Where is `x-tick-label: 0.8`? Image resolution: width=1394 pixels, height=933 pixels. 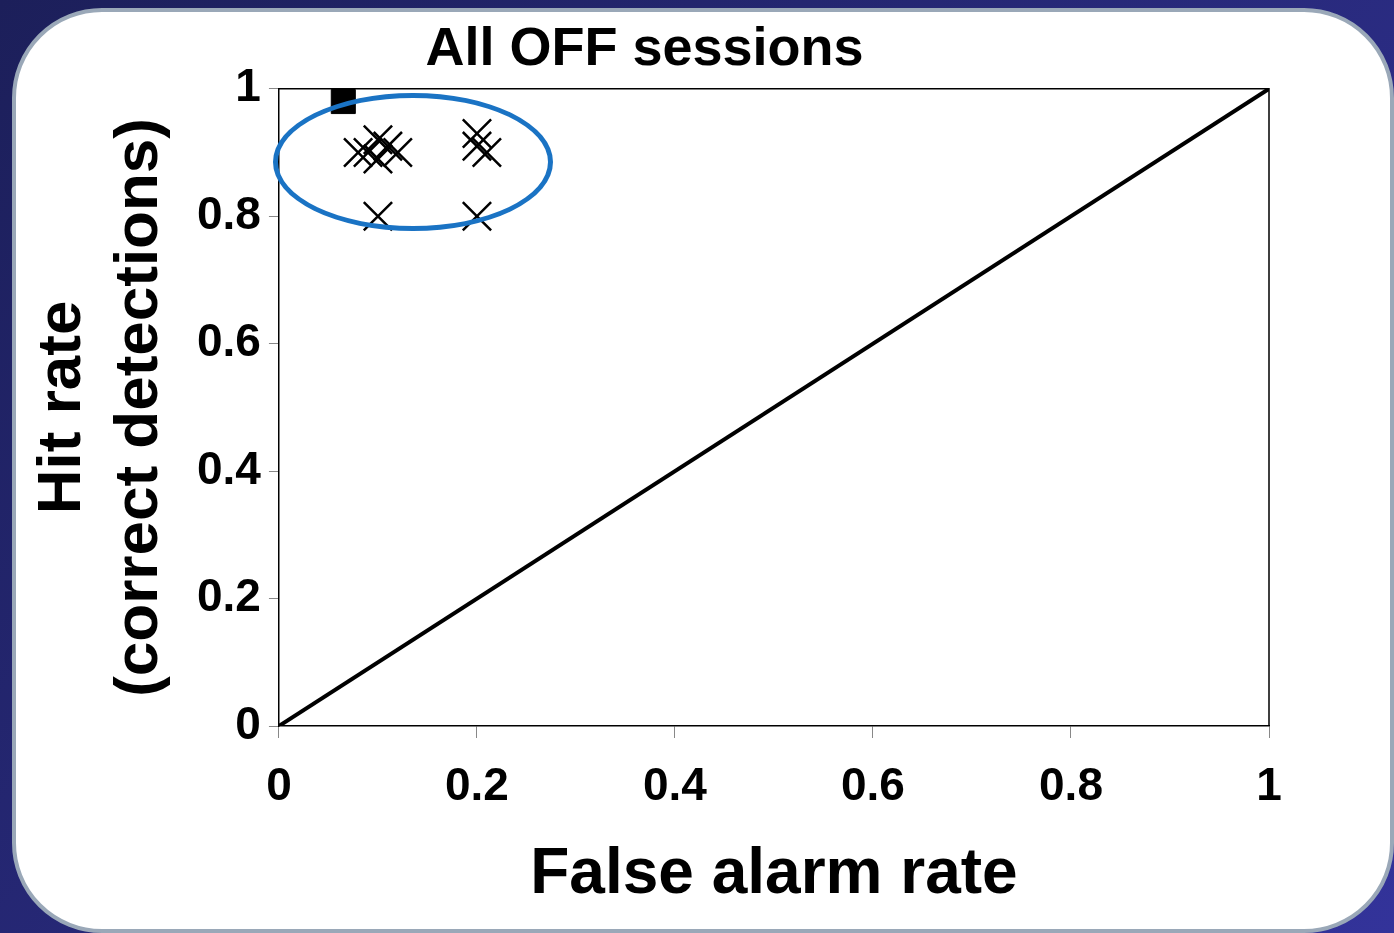 x-tick-label: 0.8 is located at coordinates (1071, 784).